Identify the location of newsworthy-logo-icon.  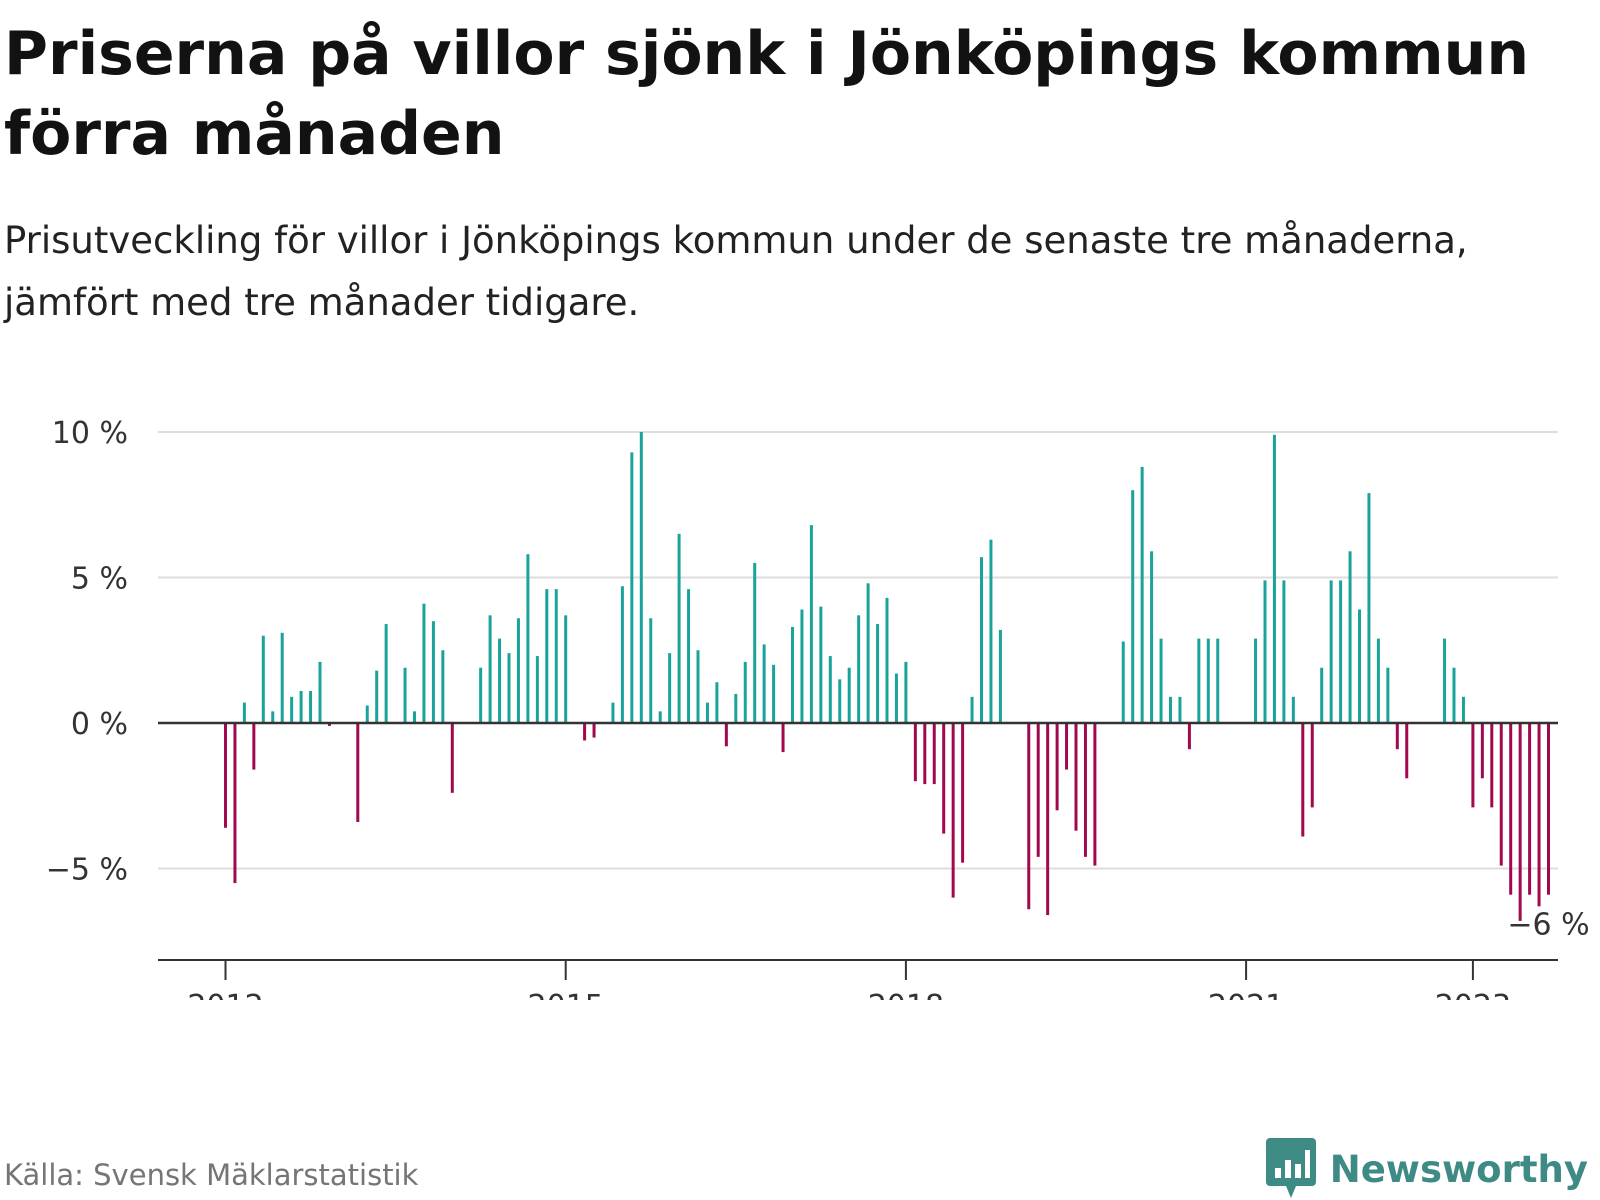
(1290, 1168).